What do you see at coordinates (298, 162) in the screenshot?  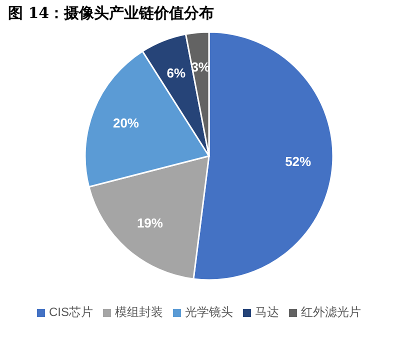 I see `data-label: 52%` at bounding box center [298, 162].